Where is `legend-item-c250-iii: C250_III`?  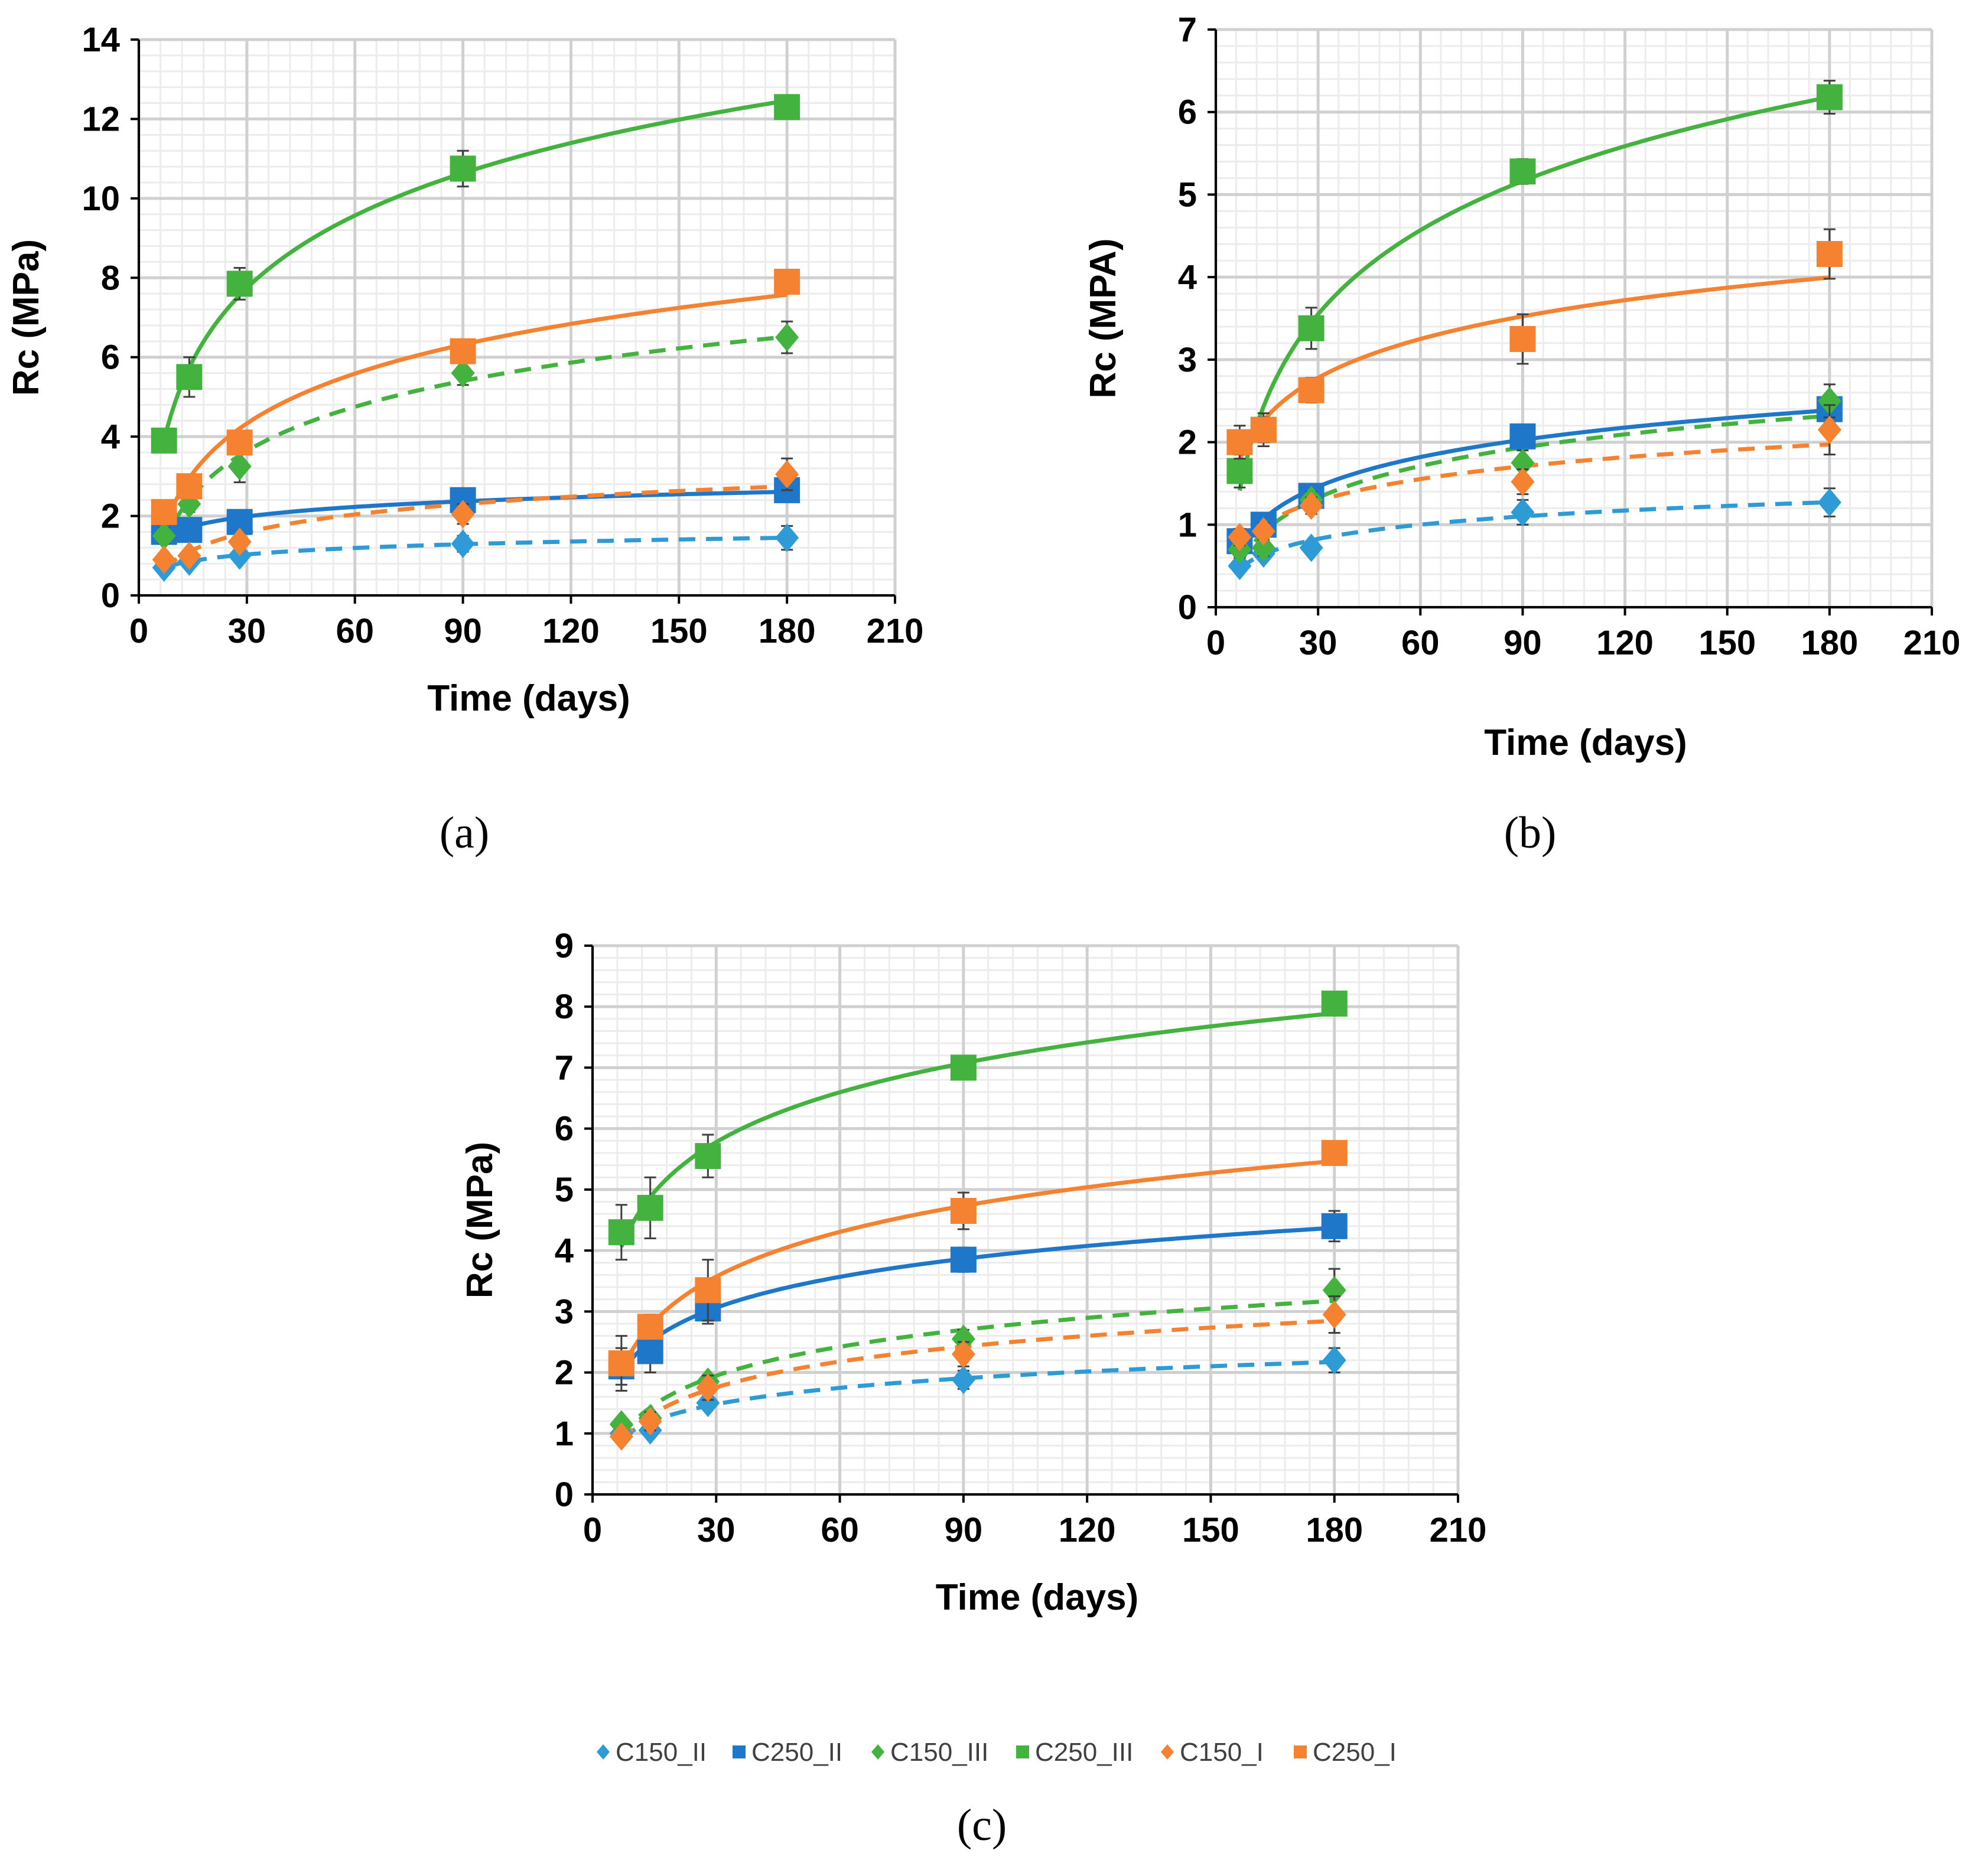 legend-item-c250-iii: C250_III is located at coordinates (1074, 1752).